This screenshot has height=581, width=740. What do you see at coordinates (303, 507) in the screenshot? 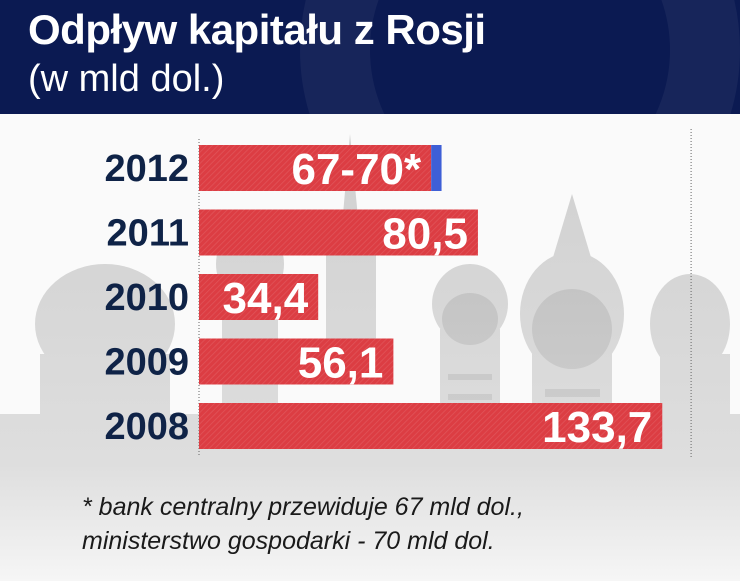
I see `footnote-line-1: * bank centralny przewiduje 67 mld dol.,` at bounding box center [303, 507].